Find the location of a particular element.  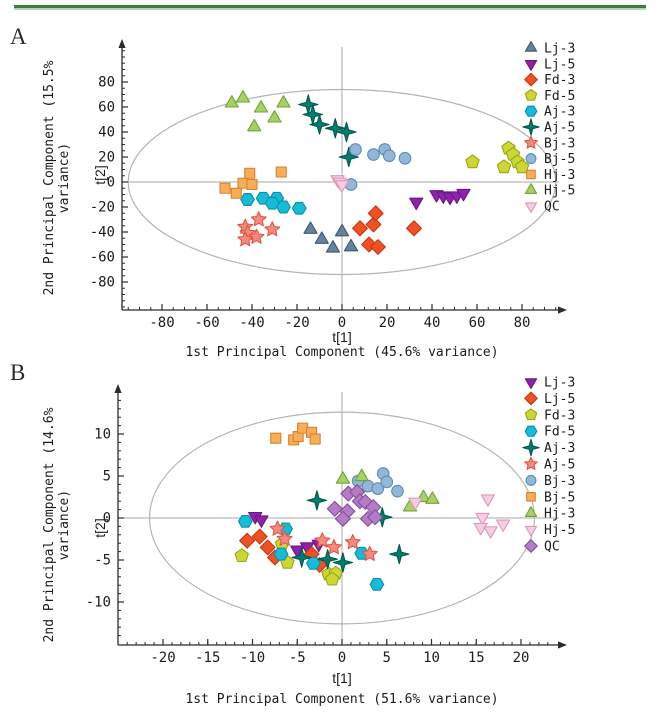

data-point-QC is located at coordinates (342, 186).